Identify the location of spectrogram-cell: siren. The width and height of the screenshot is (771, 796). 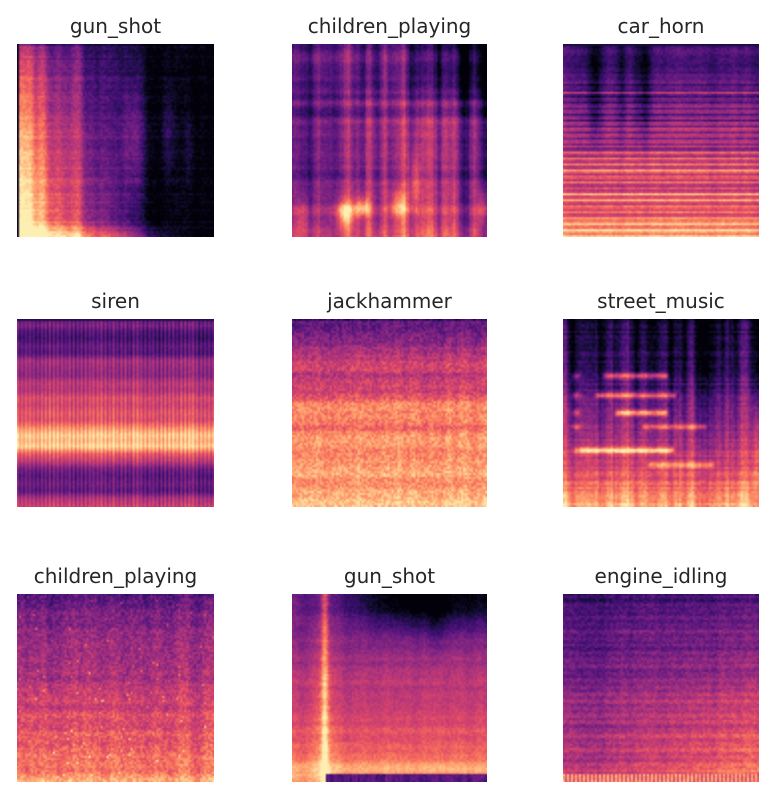
(115, 398).